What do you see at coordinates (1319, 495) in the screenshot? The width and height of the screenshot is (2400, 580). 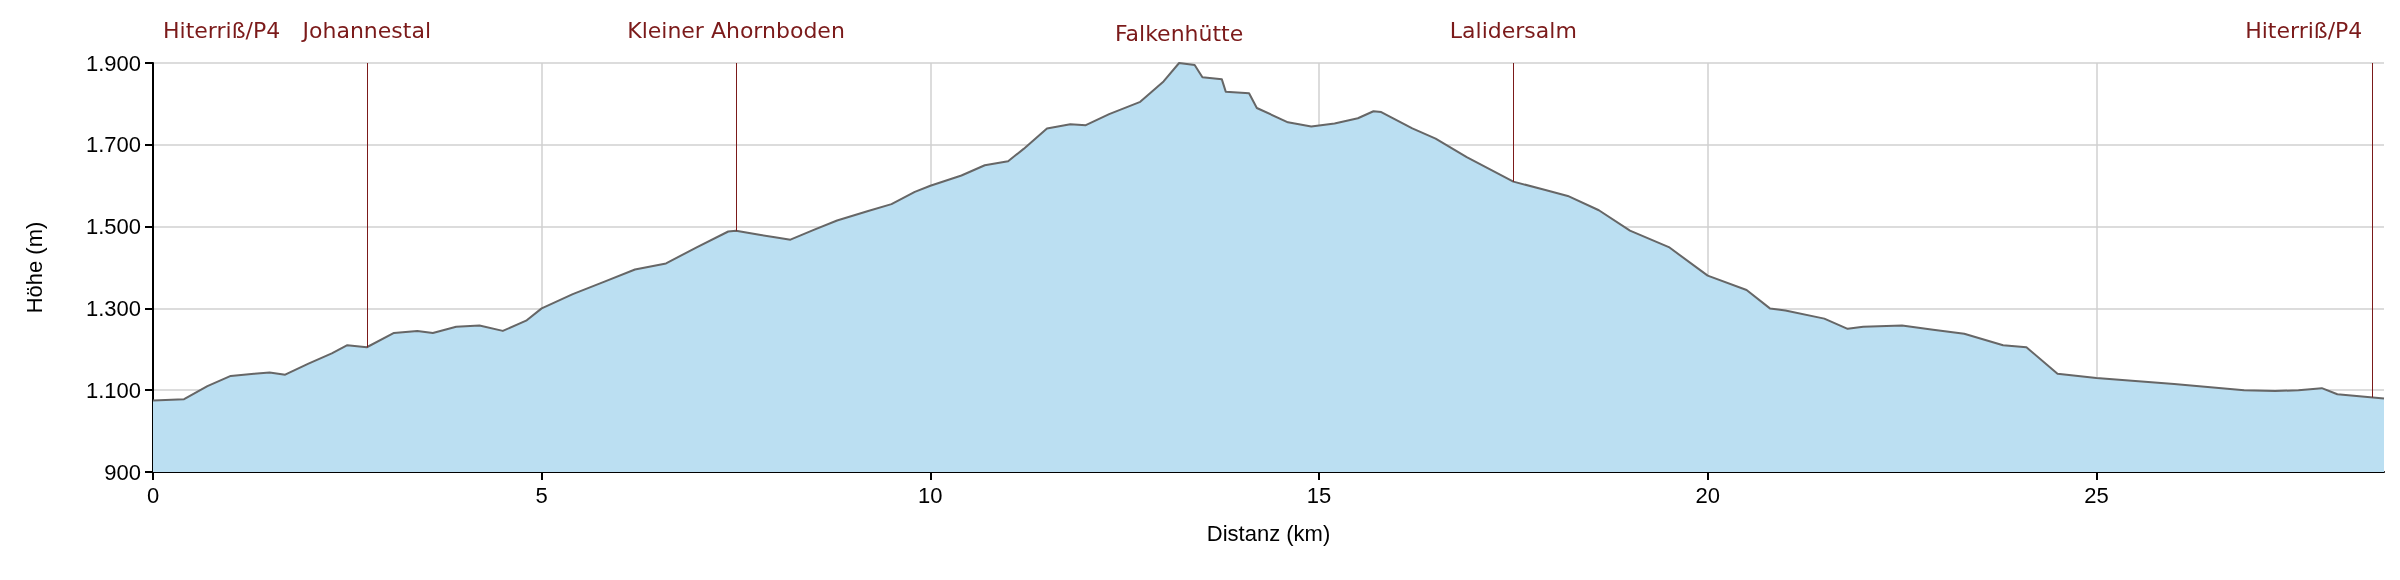 I see `x-tick-label: 15` at bounding box center [1319, 495].